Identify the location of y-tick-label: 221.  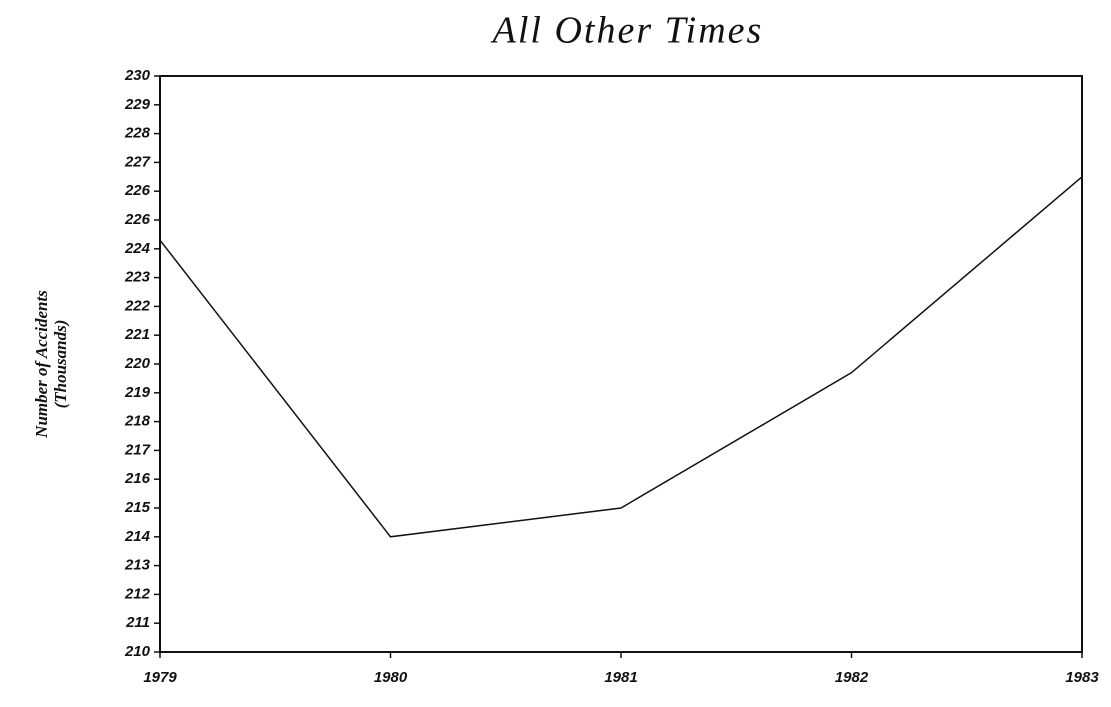
(137, 334).